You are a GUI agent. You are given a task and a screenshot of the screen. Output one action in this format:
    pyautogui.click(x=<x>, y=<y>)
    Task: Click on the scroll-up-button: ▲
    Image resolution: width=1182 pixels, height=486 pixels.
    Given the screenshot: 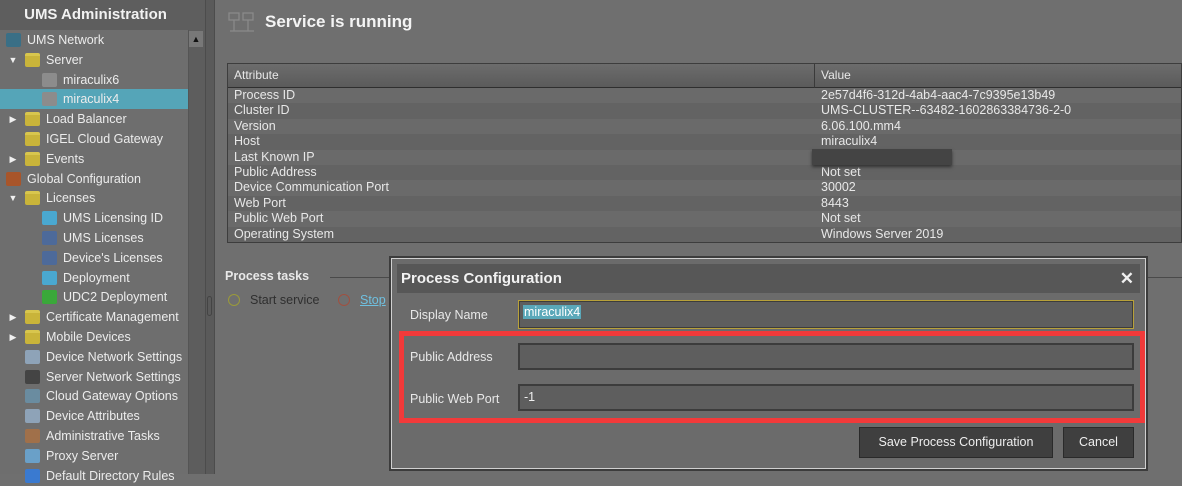 What is the action you would take?
    pyautogui.click(x=196, y=39)
    